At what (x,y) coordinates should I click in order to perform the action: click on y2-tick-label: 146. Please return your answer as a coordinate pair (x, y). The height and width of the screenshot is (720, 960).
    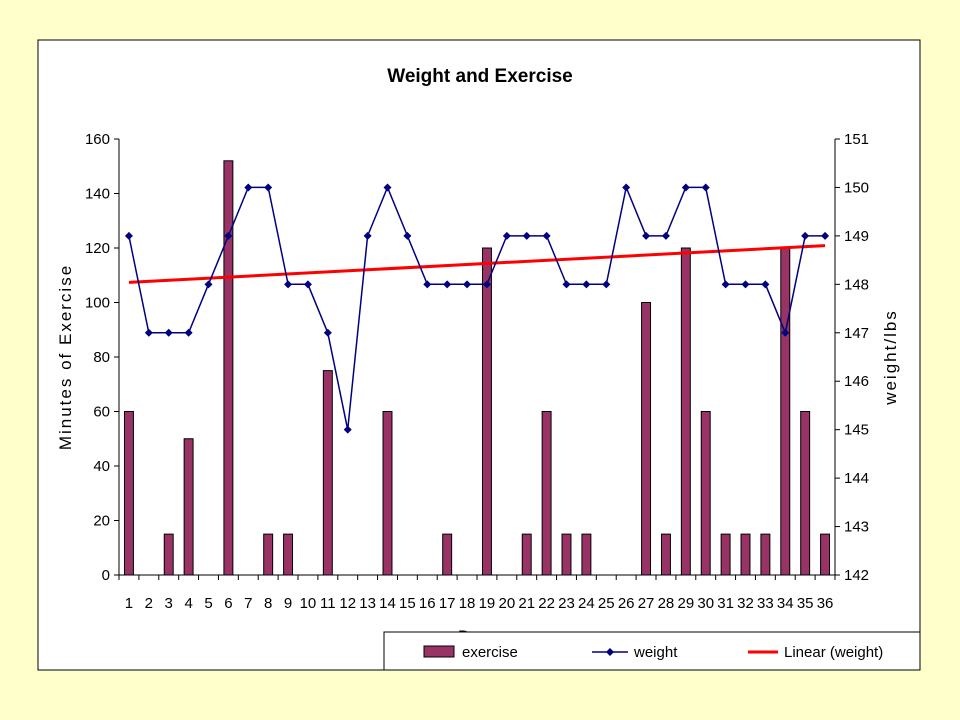
    Looking at the image, I should click on (856, 381).